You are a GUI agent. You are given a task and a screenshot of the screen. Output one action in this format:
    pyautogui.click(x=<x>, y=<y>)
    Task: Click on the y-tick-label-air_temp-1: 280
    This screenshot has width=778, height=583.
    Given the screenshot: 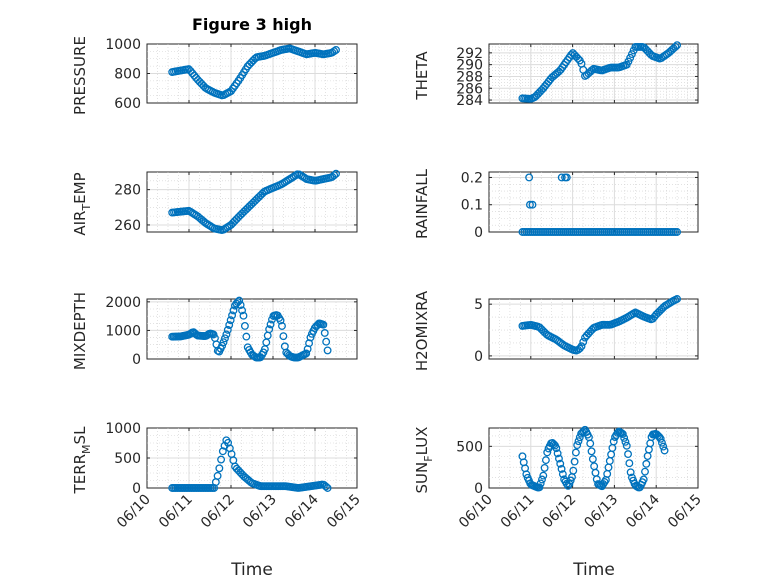 What is the action you would take?
    pyautogui.click(x=127, y=191)
    